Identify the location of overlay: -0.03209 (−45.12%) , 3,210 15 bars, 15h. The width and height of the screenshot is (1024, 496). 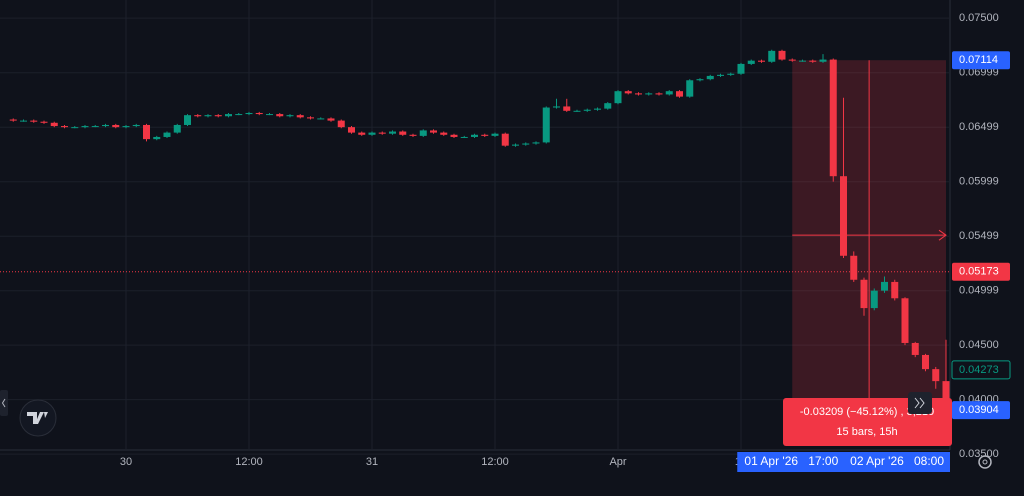
(867, 253).